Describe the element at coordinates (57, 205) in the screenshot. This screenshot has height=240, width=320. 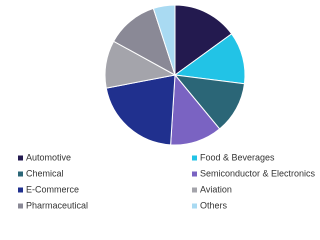
I see `legend-label: Pharmaceutical` at that location.